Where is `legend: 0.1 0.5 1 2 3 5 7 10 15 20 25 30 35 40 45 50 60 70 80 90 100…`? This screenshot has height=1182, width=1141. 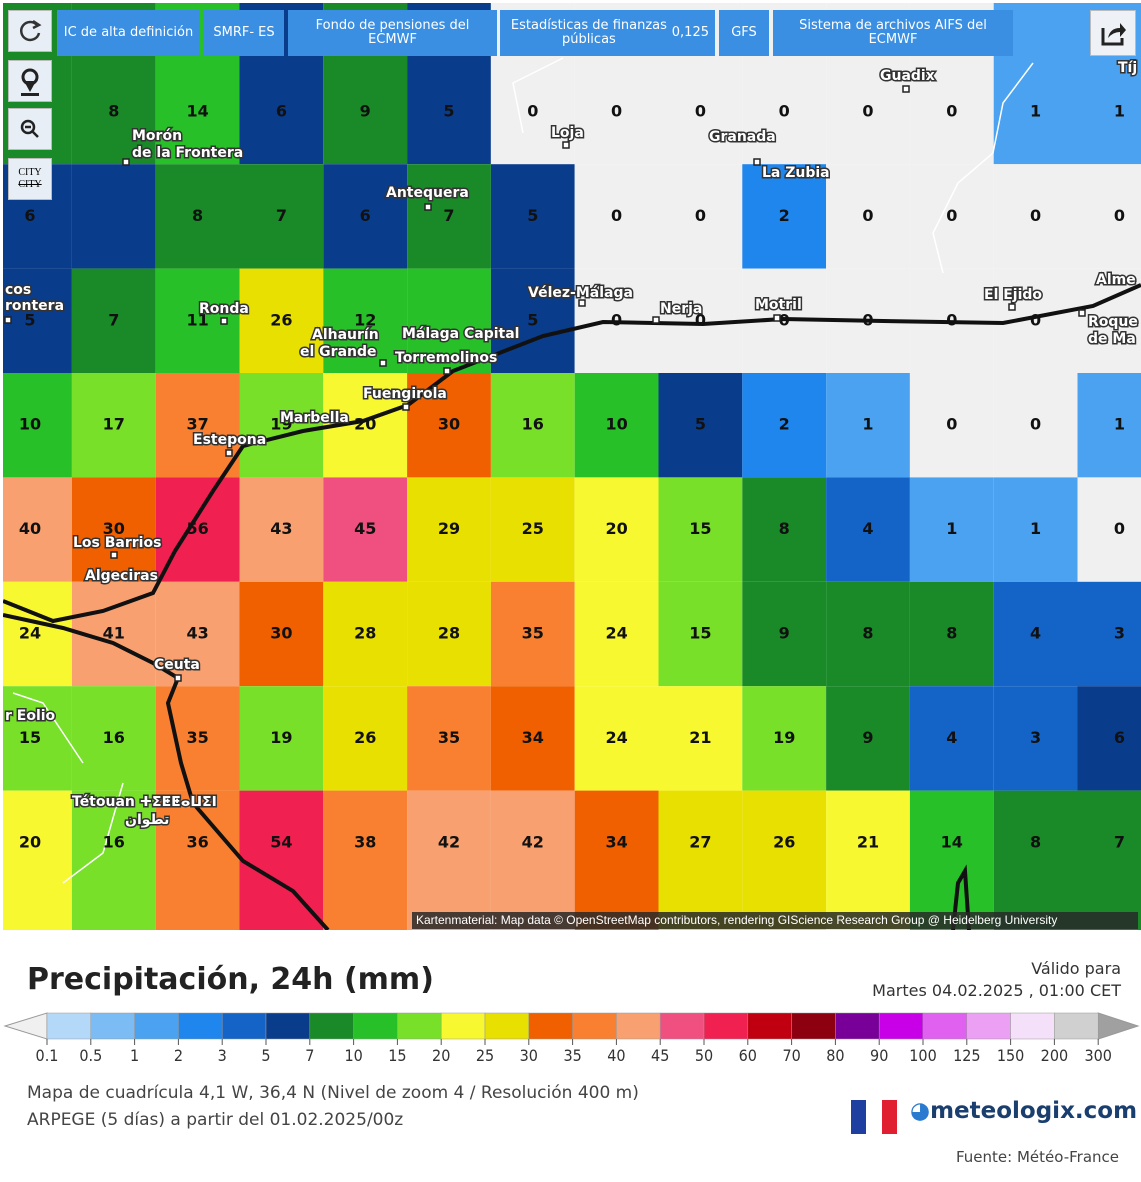 legend: 0.1 0.5 1 2 3 5 7 10 15 20 25 30 35 40 45 50 60 70 80 90 100… is located at coordinates (571, 1038).